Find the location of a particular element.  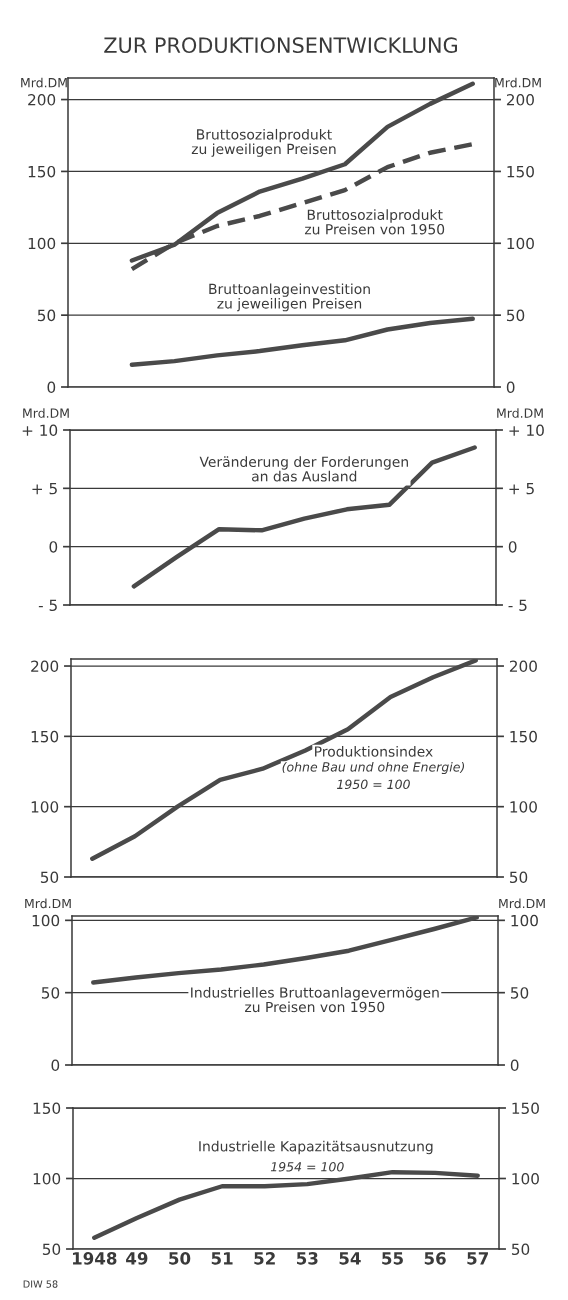

y2-tick-label: - 5 is located at coordinates (517, 605).